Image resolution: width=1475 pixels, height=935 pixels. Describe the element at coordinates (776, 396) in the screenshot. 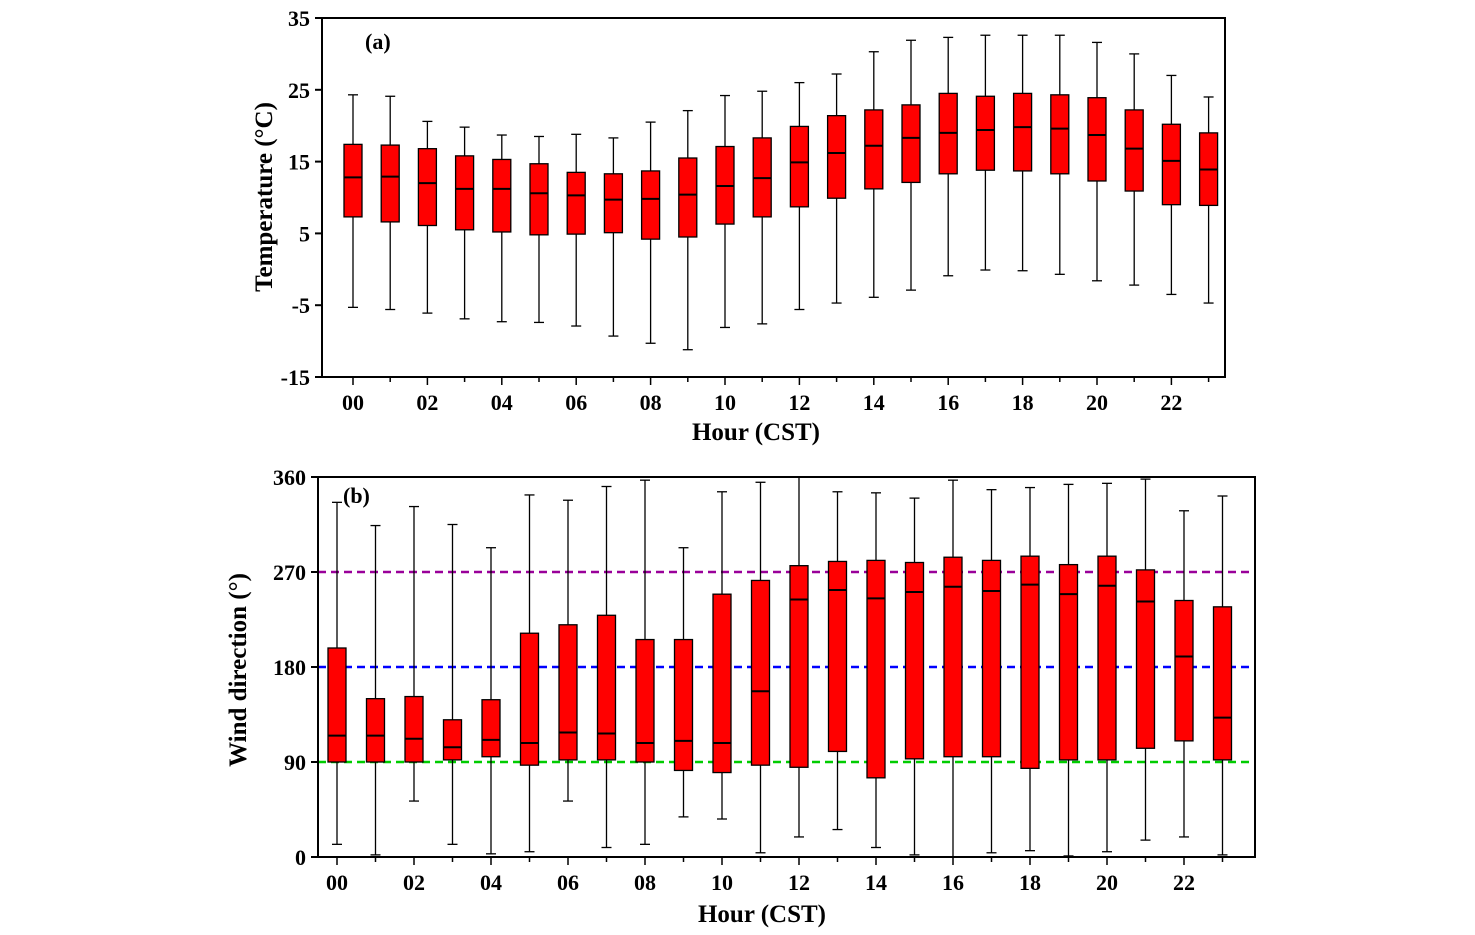

I see `temperature-x-ticks: 00 02 04 06 08 10 12 14 16 18 20 22` at that location.